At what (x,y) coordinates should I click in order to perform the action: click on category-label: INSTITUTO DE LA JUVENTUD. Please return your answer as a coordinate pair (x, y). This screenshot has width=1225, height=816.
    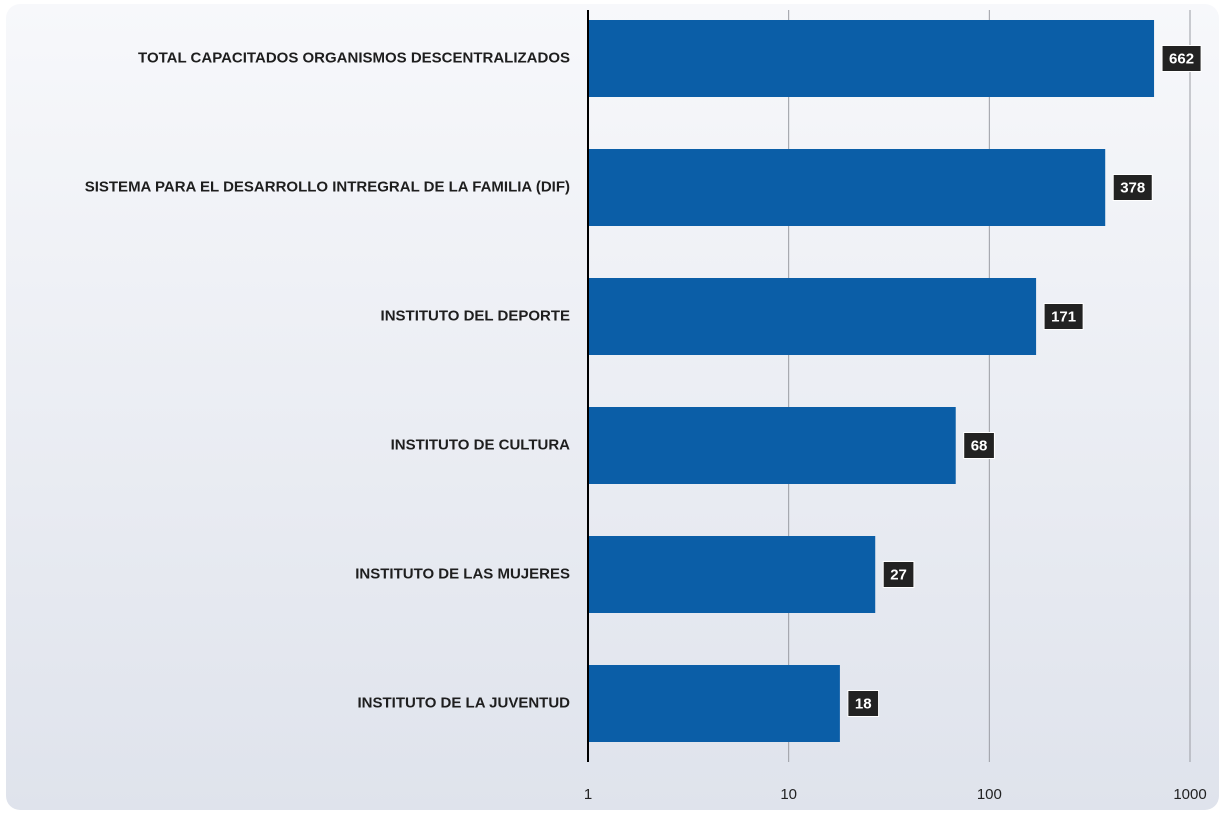
    Looking at the image, I should click on (463, 702).